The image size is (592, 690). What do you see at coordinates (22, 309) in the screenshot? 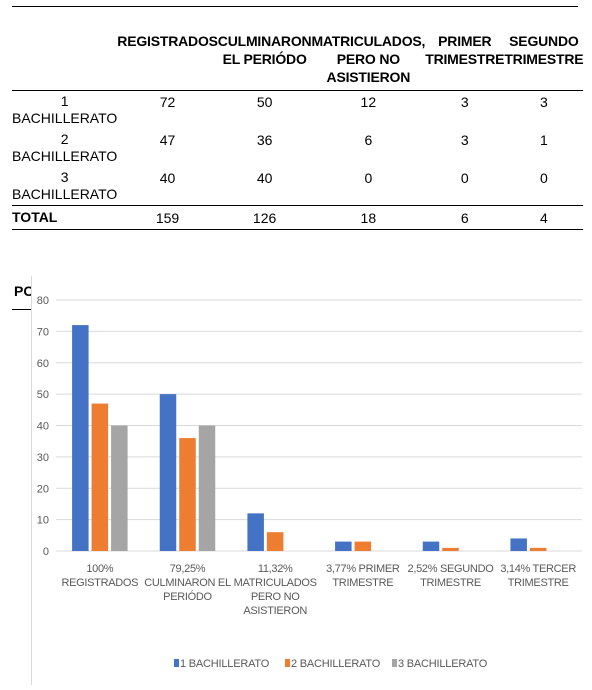
I see `partial-rule` at bounding box center [22, 309].